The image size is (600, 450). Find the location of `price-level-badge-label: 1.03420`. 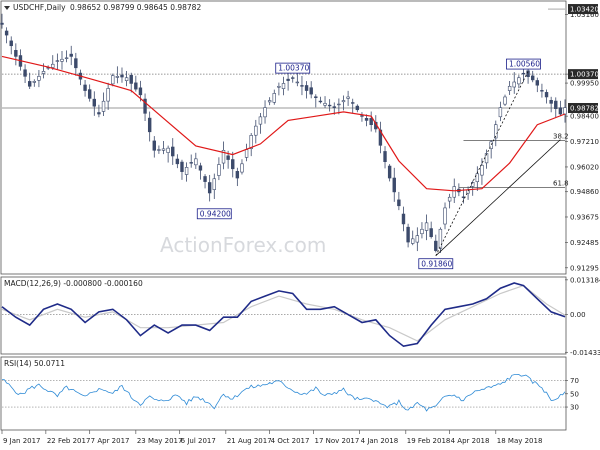

price-level-badge-label: 1.03420 is located at coordinates (584, 10).